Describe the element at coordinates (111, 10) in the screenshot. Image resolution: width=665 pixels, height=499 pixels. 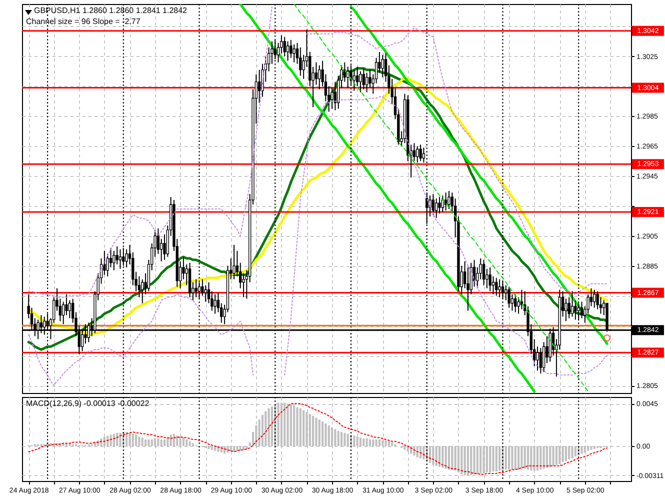
I see `chart-title: GBPUSD,H1 1.2860 1.2860 1.2841 1.2842` at that location.